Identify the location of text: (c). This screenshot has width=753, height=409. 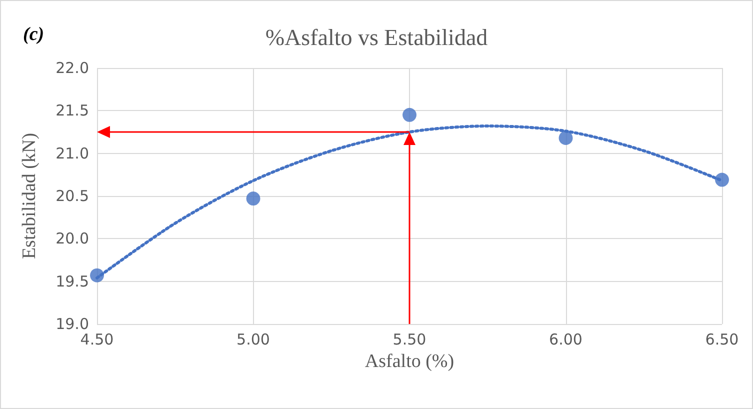
(33, 34).